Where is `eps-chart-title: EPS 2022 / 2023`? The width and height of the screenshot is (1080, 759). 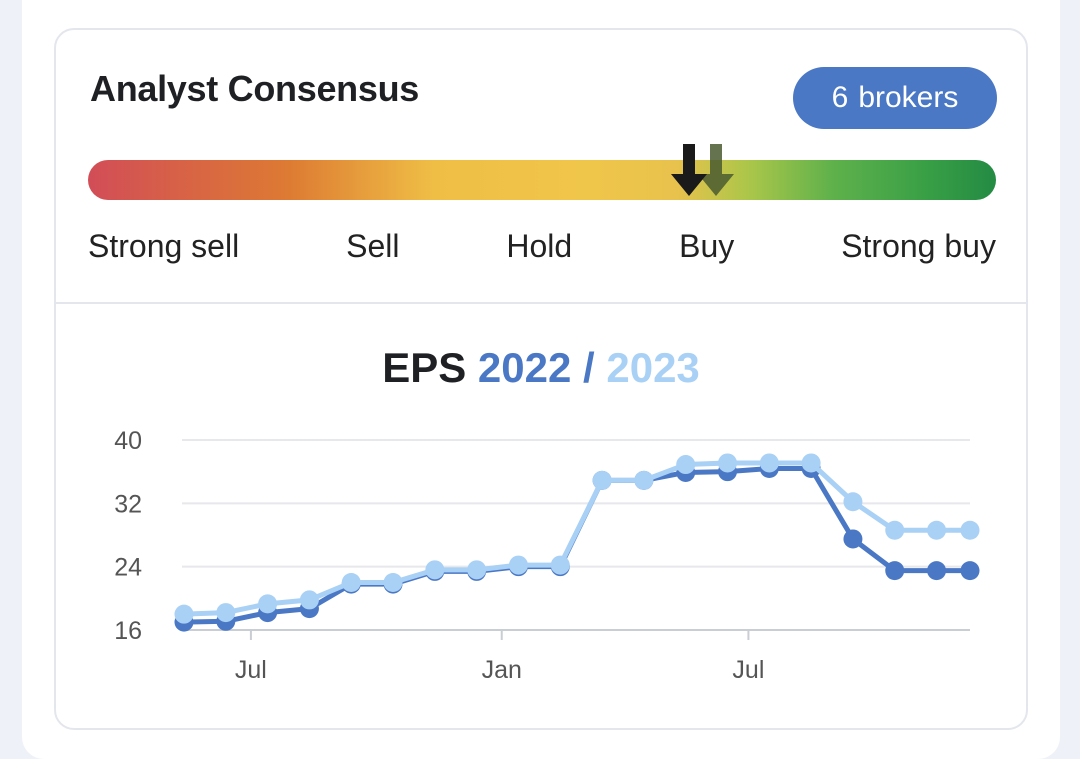 eps-chart-title: EPS 2022 / 2023 is located at coordinates (541, 368).